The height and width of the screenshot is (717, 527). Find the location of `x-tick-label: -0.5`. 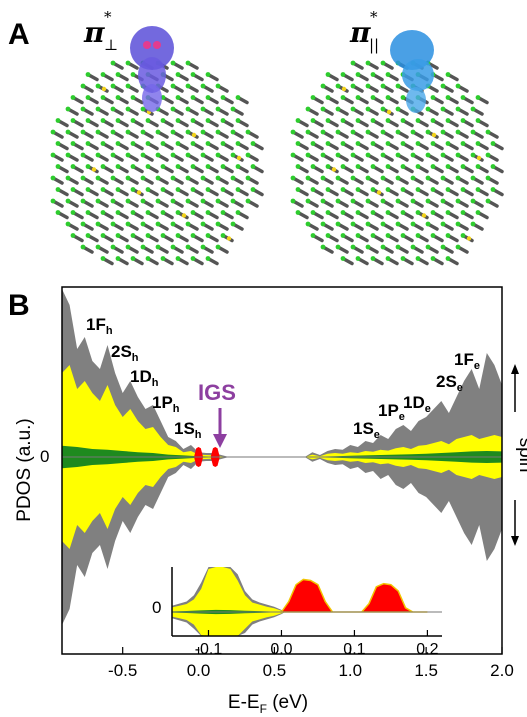

x-tick-label: -0.5 is located at coordinates (122, 670).